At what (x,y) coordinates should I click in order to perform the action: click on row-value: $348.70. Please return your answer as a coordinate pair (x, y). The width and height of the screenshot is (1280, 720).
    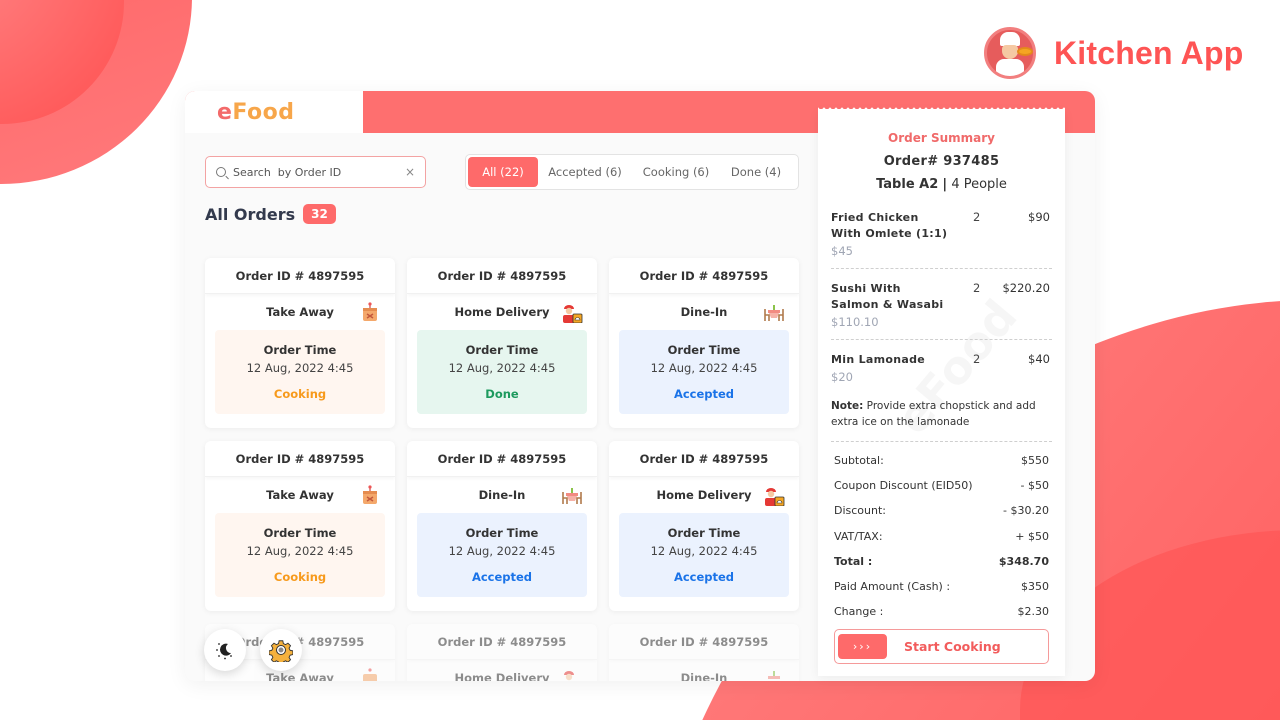
    Looking at the image, I should click on (1023, 561).